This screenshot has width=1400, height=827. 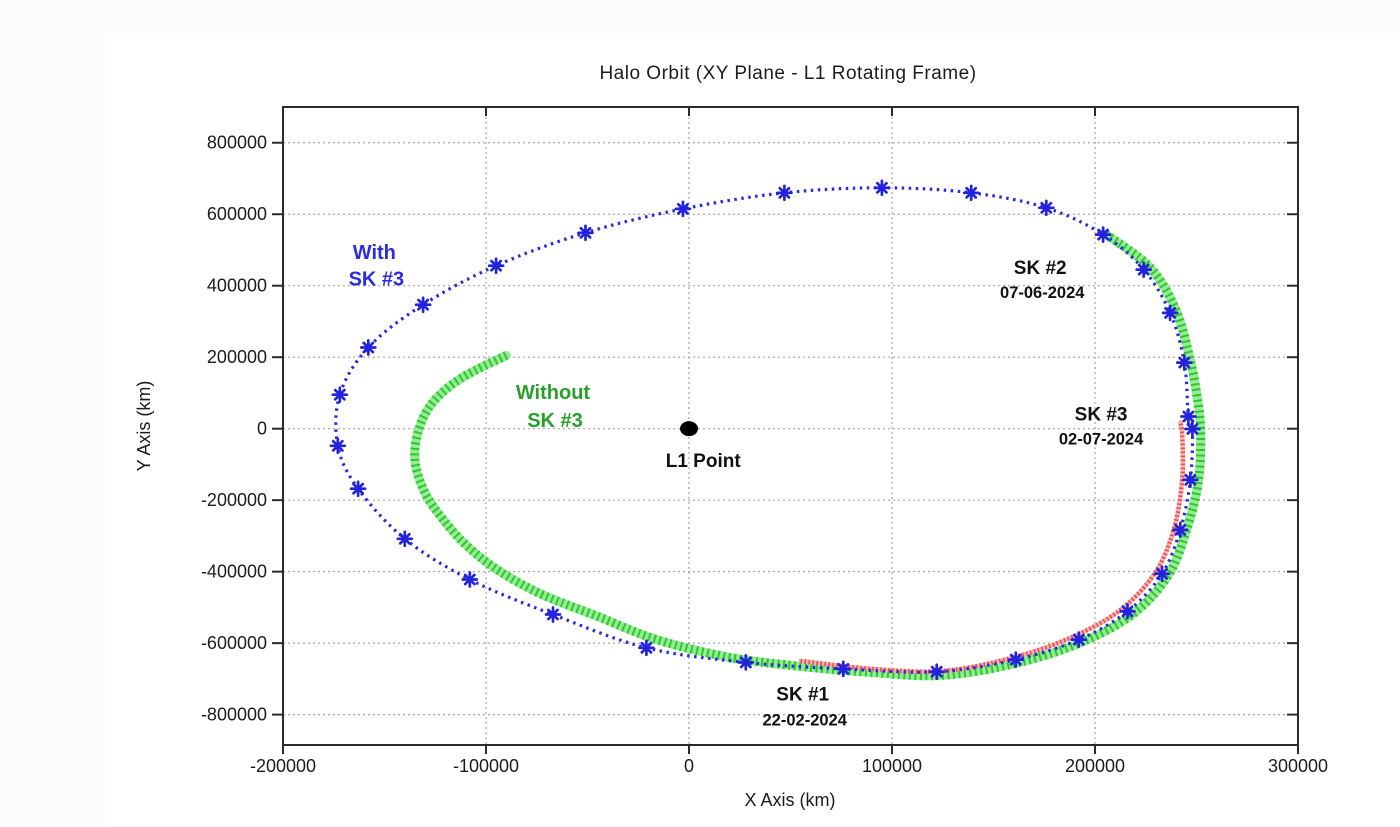 I want to click on y-tick-label: 800000, so click(x=237, y=143).